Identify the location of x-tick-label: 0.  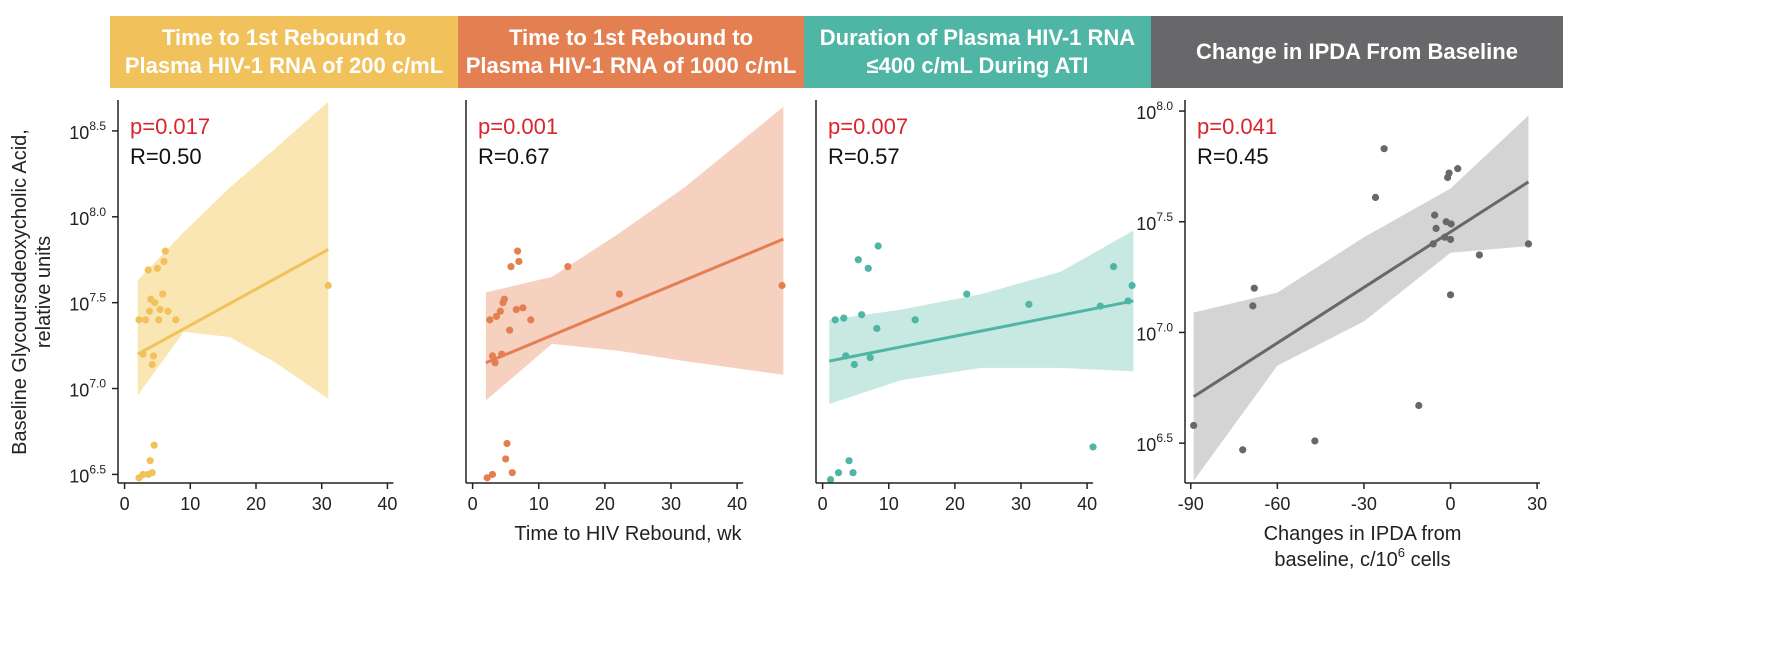
(473, 504).